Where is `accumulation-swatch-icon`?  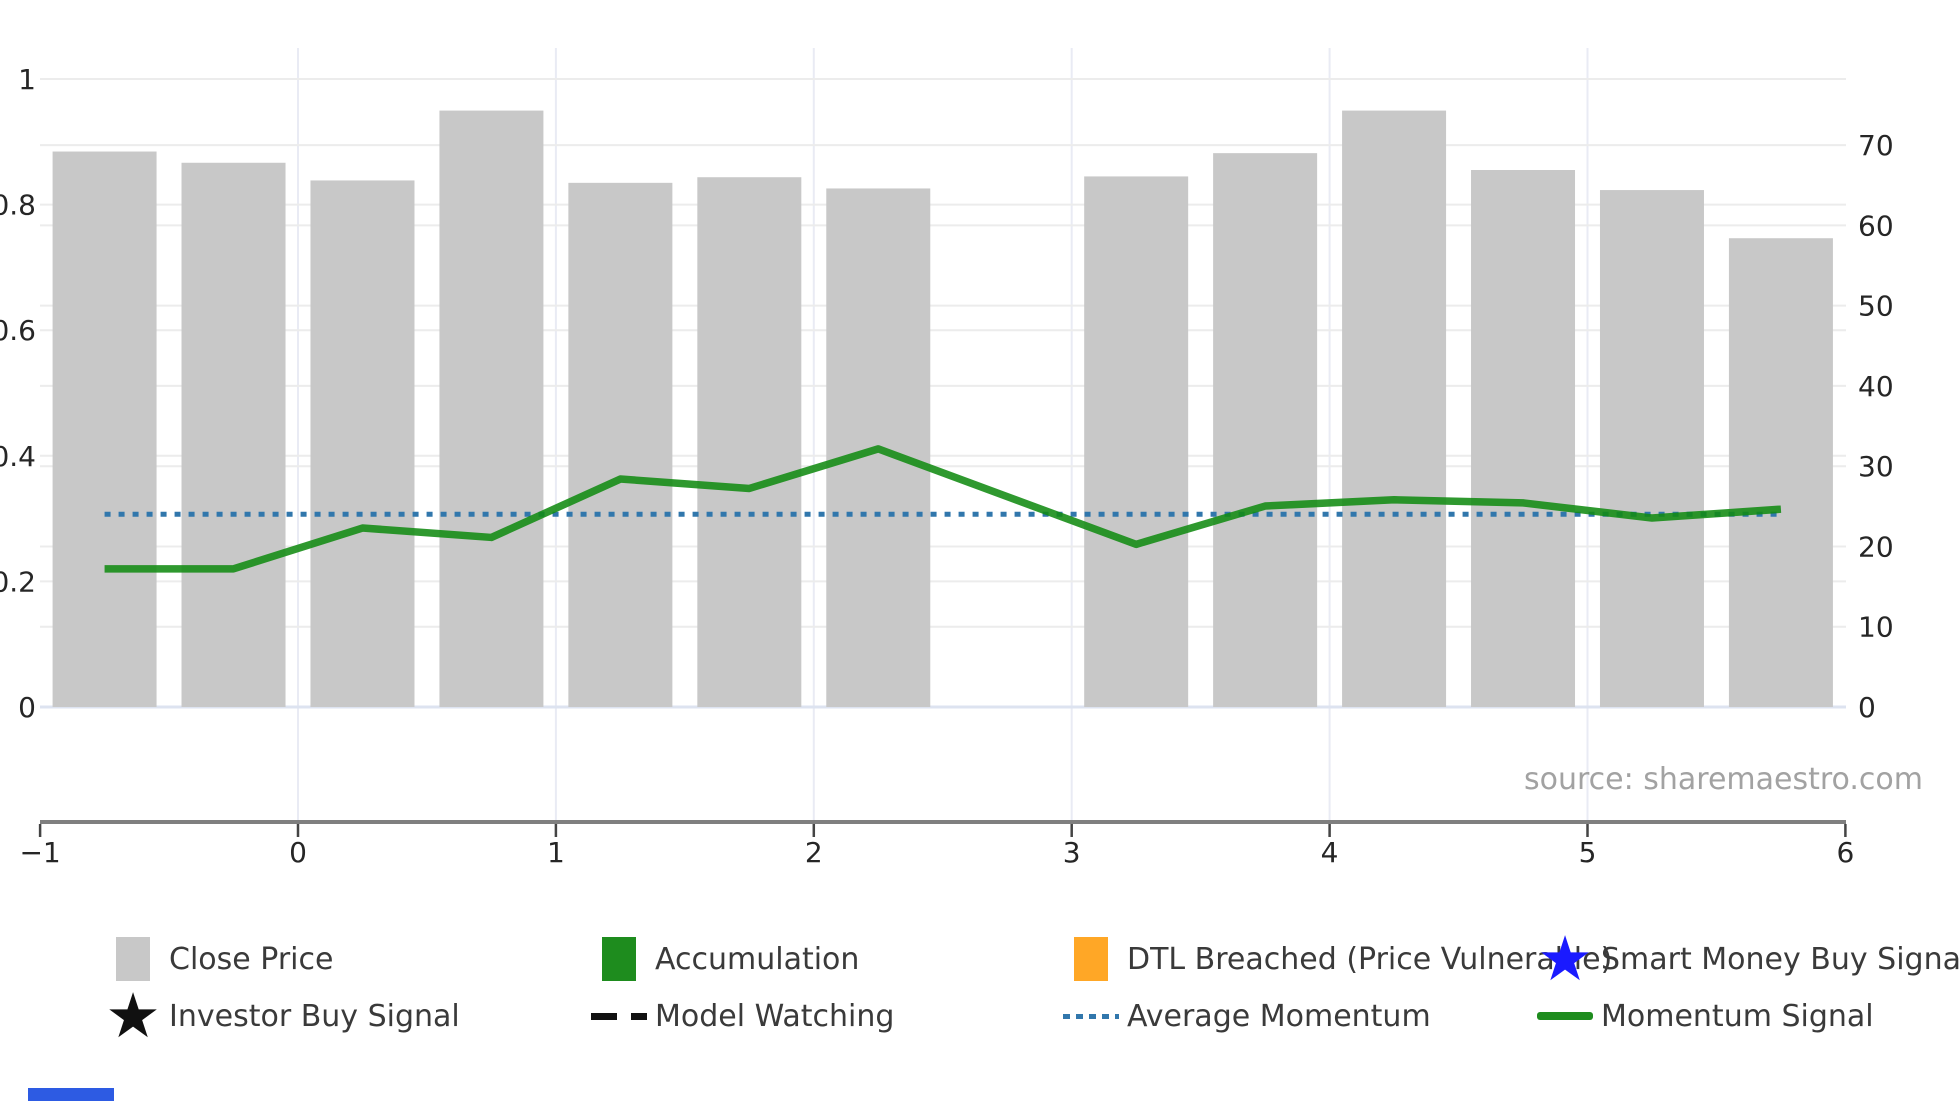 accumulation-swatch-icon is located at coordinates (619, 959).